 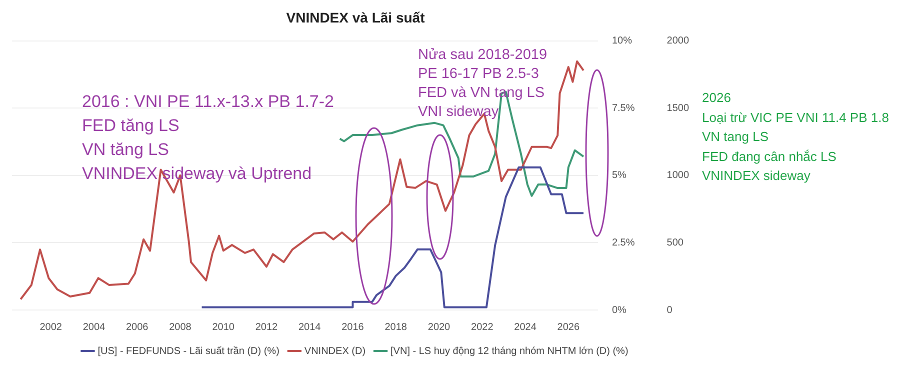 I want to click on y-tick-label: 5%, so click(x=619, y=176).